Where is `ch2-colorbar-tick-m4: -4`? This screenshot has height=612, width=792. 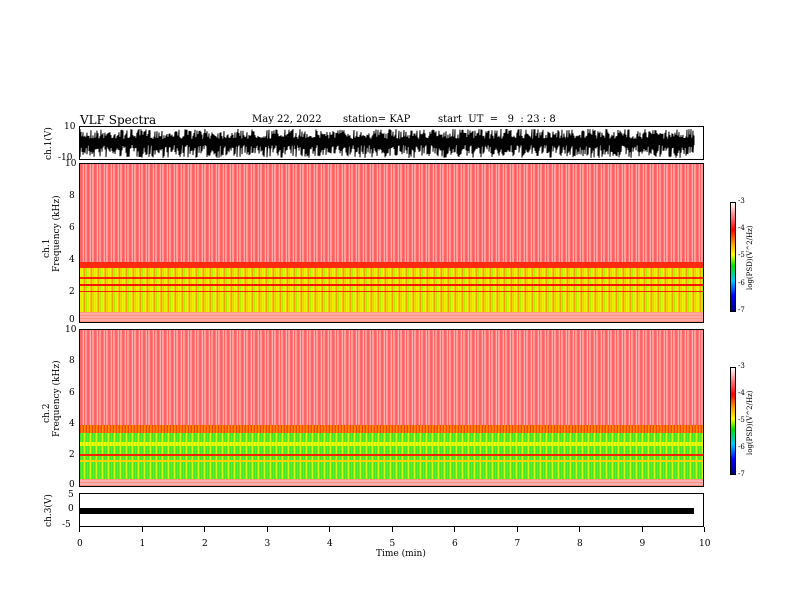 ch2-colorbar-tick-m4: -4 is located at coordinates (741, 393).